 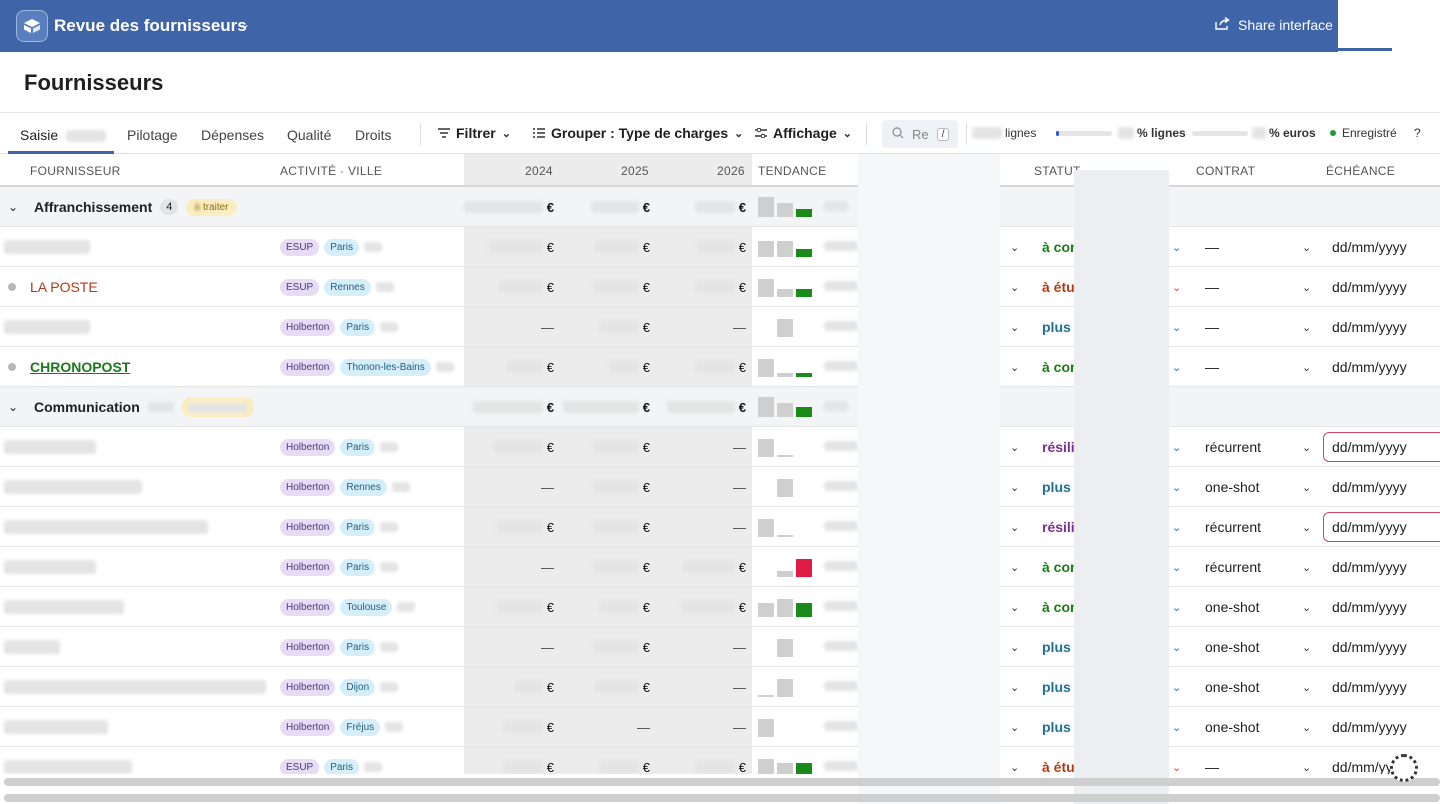 What do you see at coordinates (245, 24) in the screenshot?
I see `chevron-down-icon: ⌄` at bounding box center [245, 24].